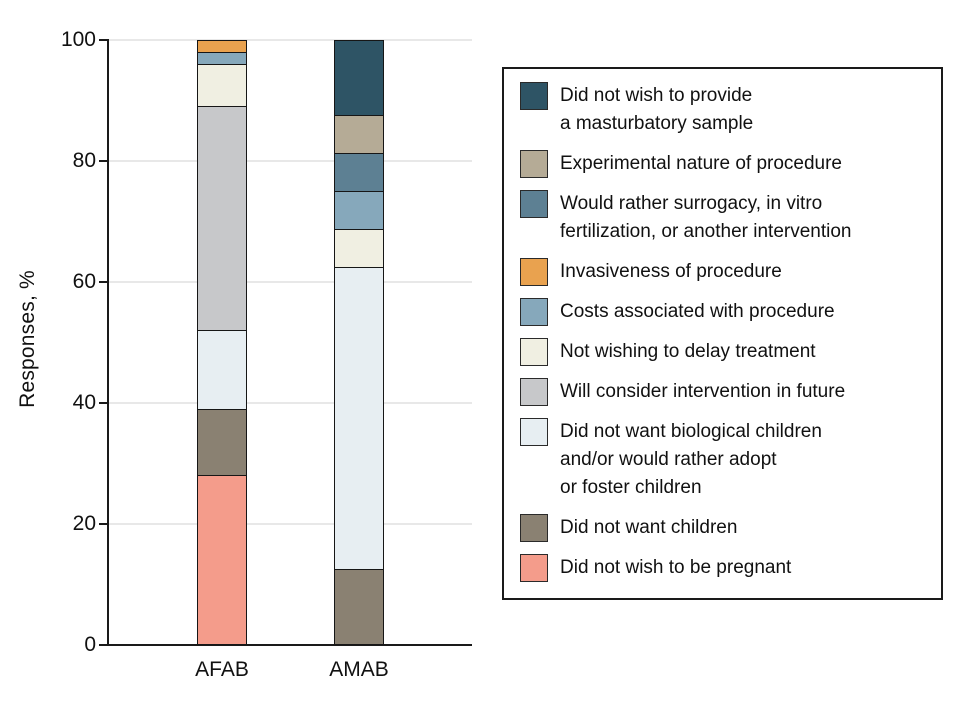  I want to click on legend-item-4: Costs associated with procedure, so click(723, 312).